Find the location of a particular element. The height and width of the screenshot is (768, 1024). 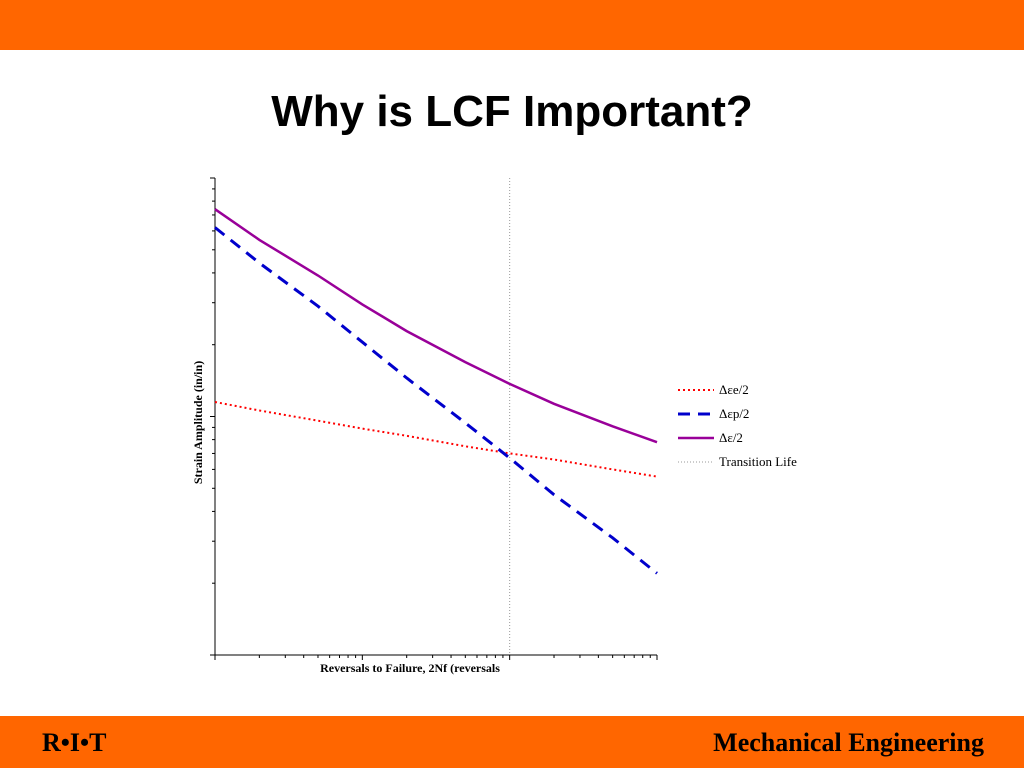

rit-logo-text: R•I•T is located at coordinates (74, 742).